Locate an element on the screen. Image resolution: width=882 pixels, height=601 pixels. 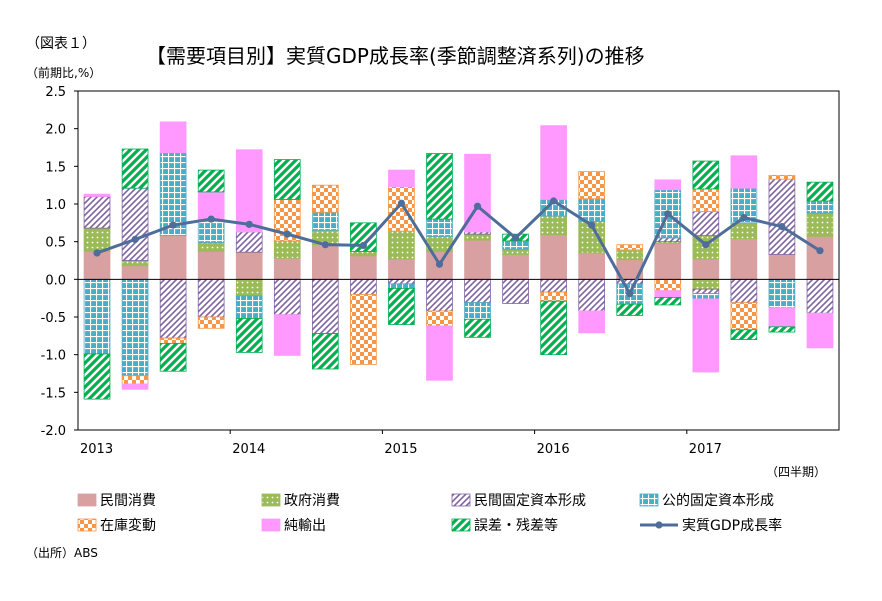
x-tick-label: 2013 is located at coordinates (96, 449).